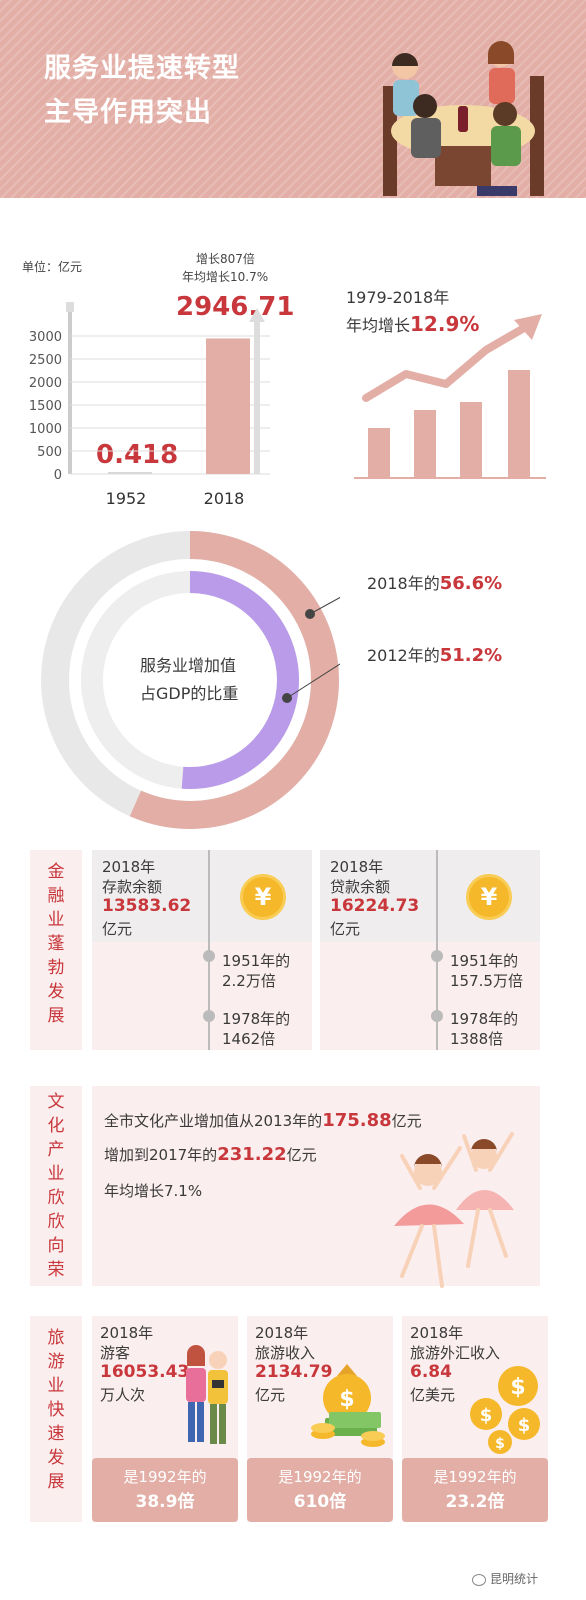 This screenshot has height=1600, width=586. What do you see at coordinates (45, 429) in the screenshot?
I see `y-tick-label: 1000` at bounding box center [45, 429].